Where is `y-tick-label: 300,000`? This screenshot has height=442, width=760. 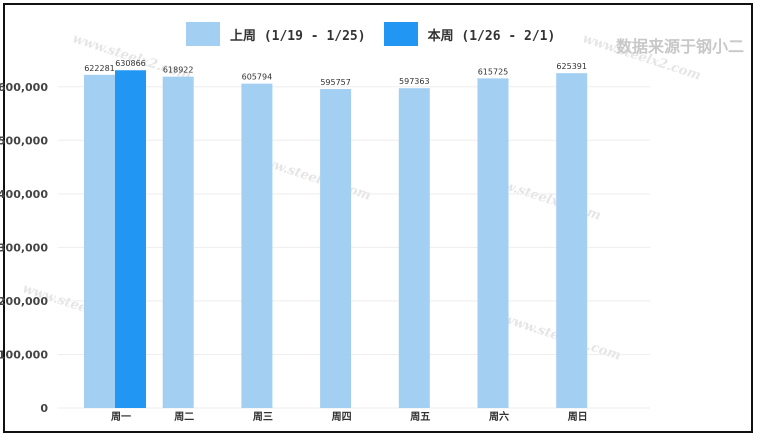 y-tick-label: 300,000 is located at coordinates (24, 247).